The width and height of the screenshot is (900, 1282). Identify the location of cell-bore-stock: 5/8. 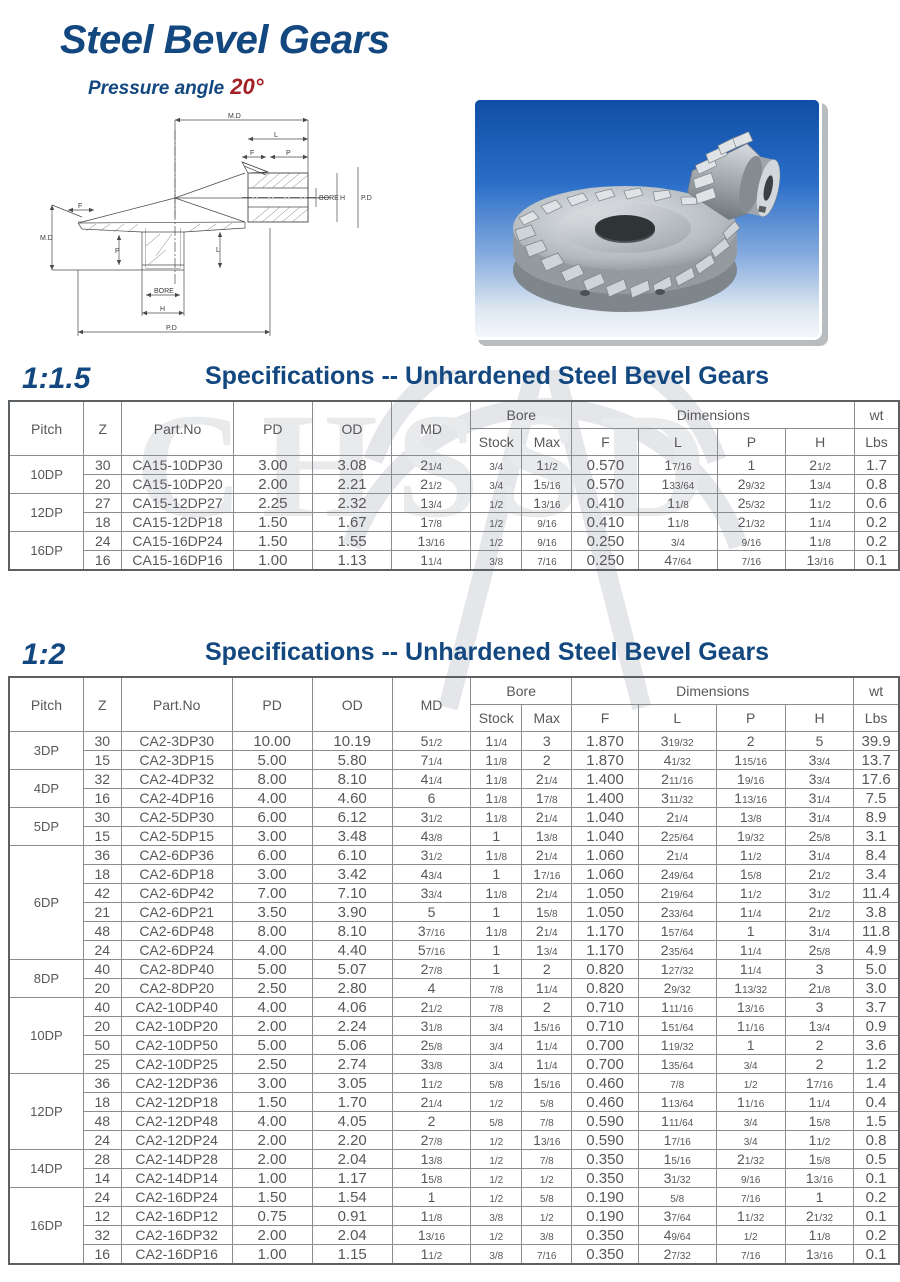
(496, 1083).